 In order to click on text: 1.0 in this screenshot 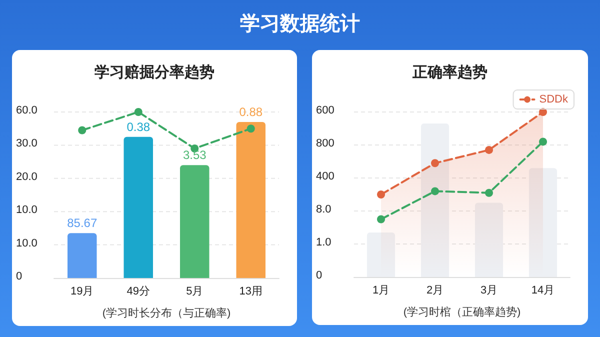, I will do `click(324, 242)`.